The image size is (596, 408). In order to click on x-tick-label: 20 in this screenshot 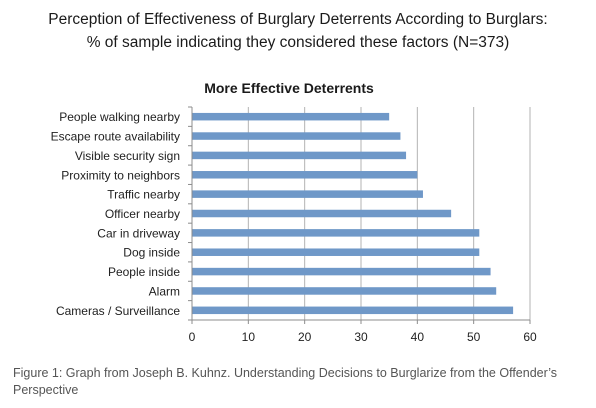, I will do `click(305, 337)`.